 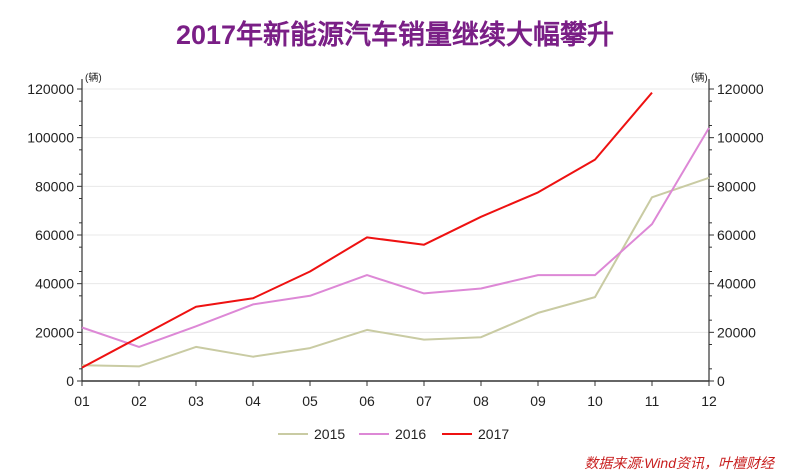 What do you see at coordinates (310, 401) in the screenshot?
I see `x-tick-label: 05` at bounding box center [310, 401].